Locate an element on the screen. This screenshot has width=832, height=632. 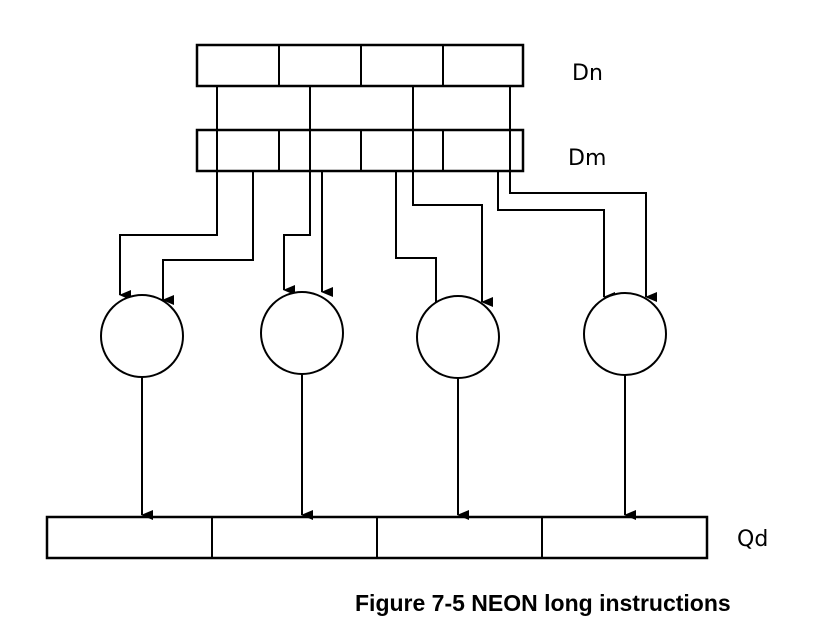
dn-lane2-to-op2 is located at coordinates (452, 196).